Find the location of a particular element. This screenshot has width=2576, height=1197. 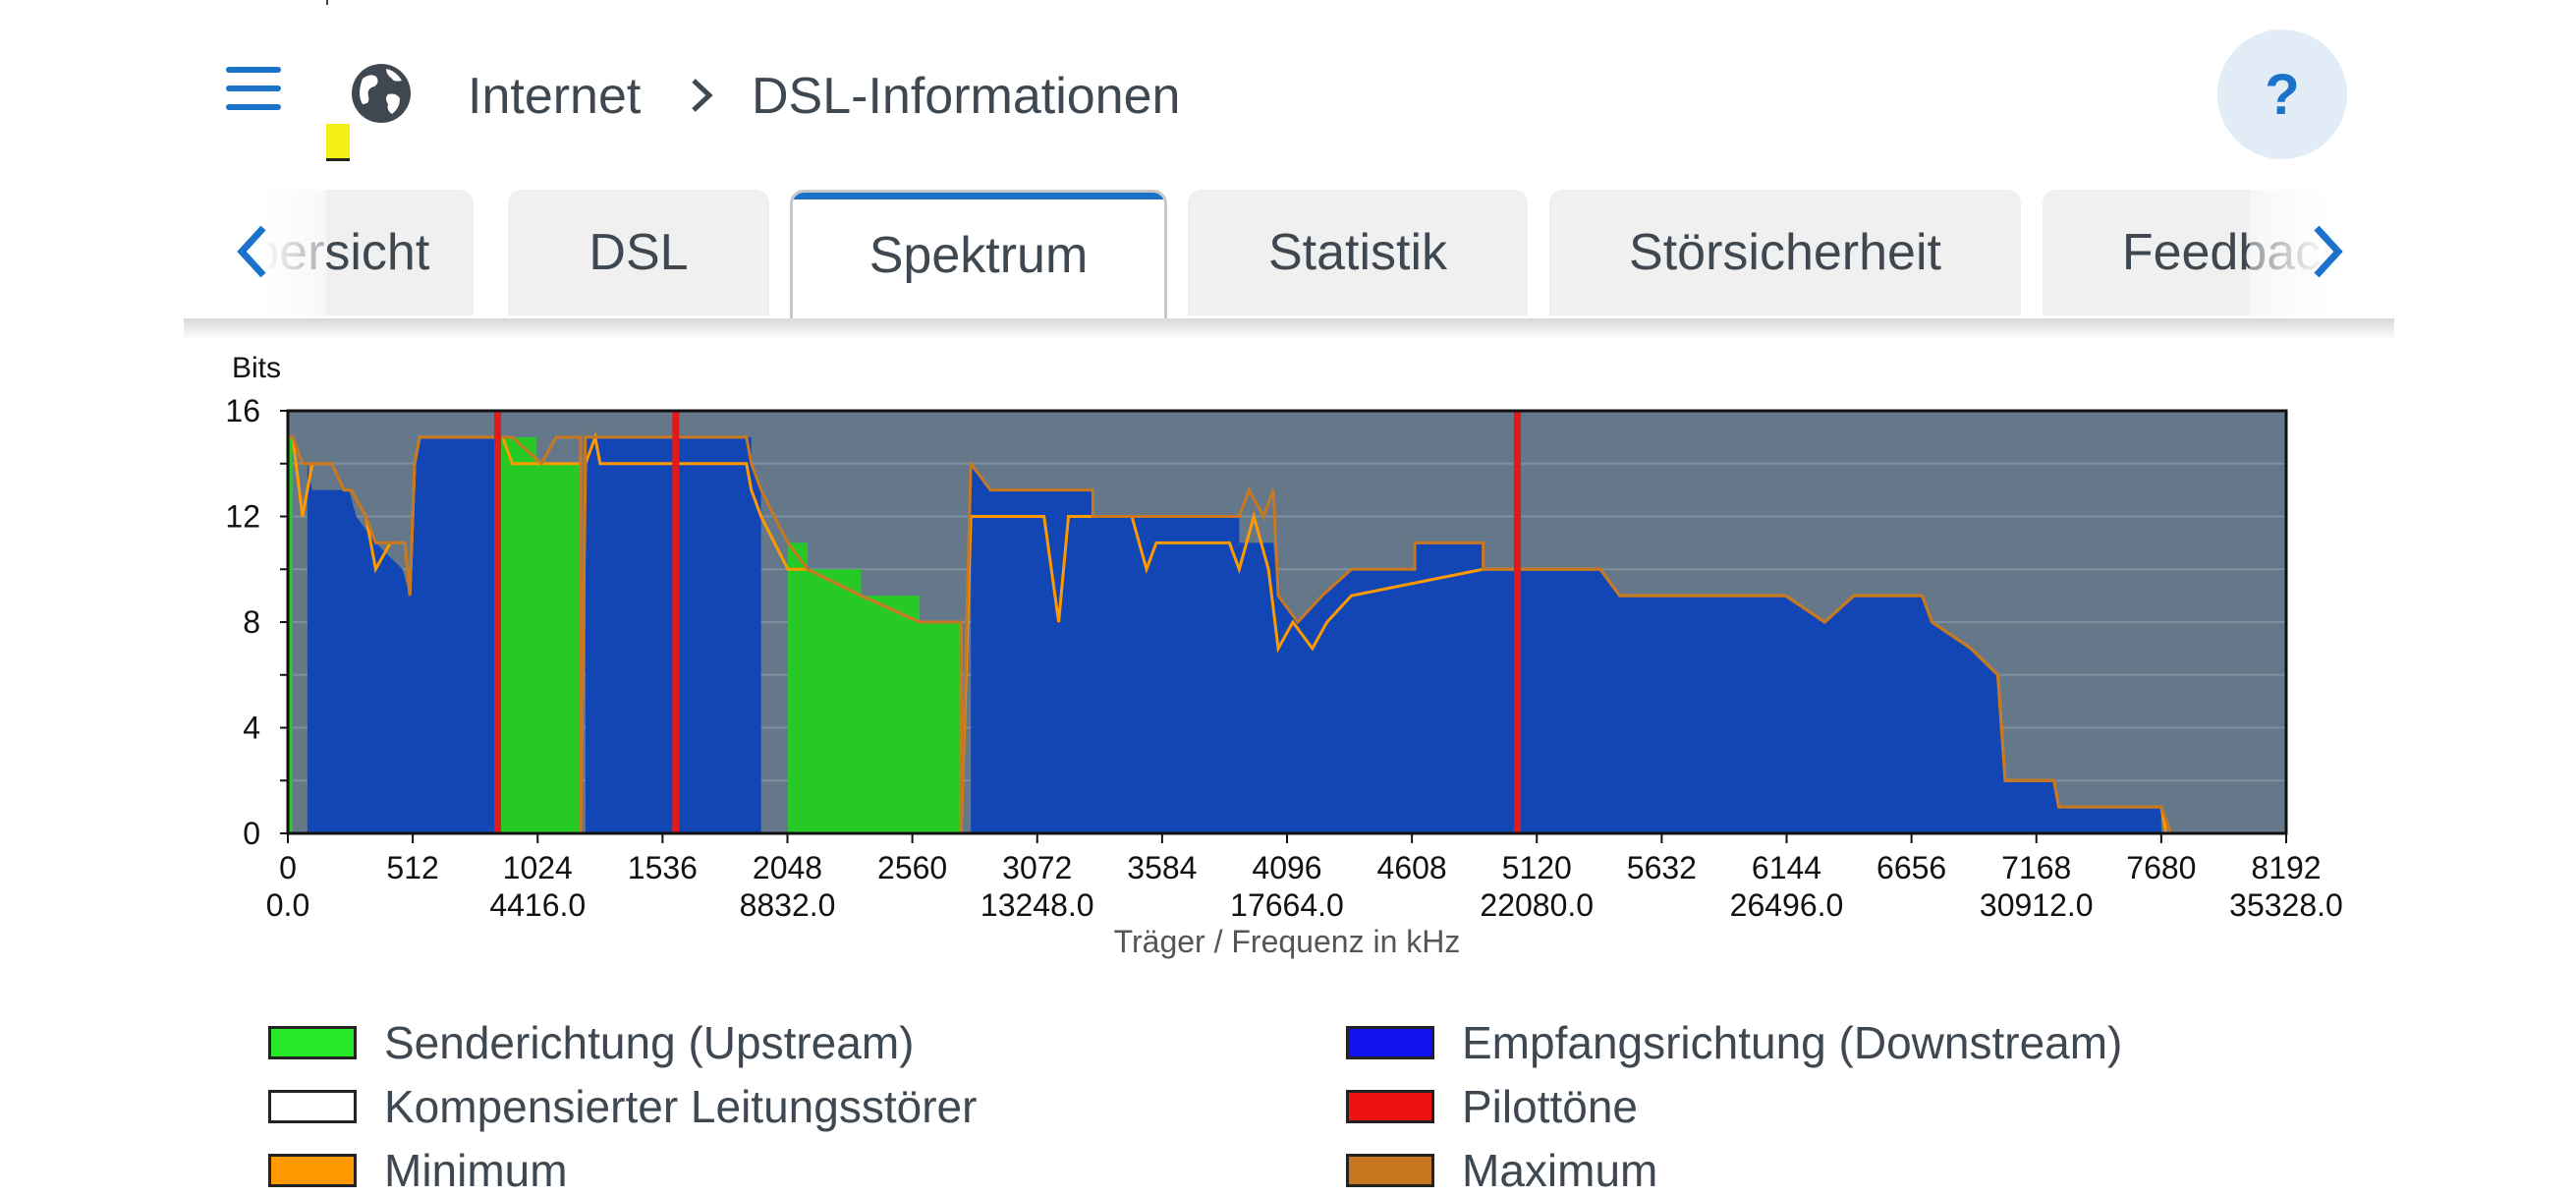

legend-label: Pilottöne is located at coordinates (1550, 1106).